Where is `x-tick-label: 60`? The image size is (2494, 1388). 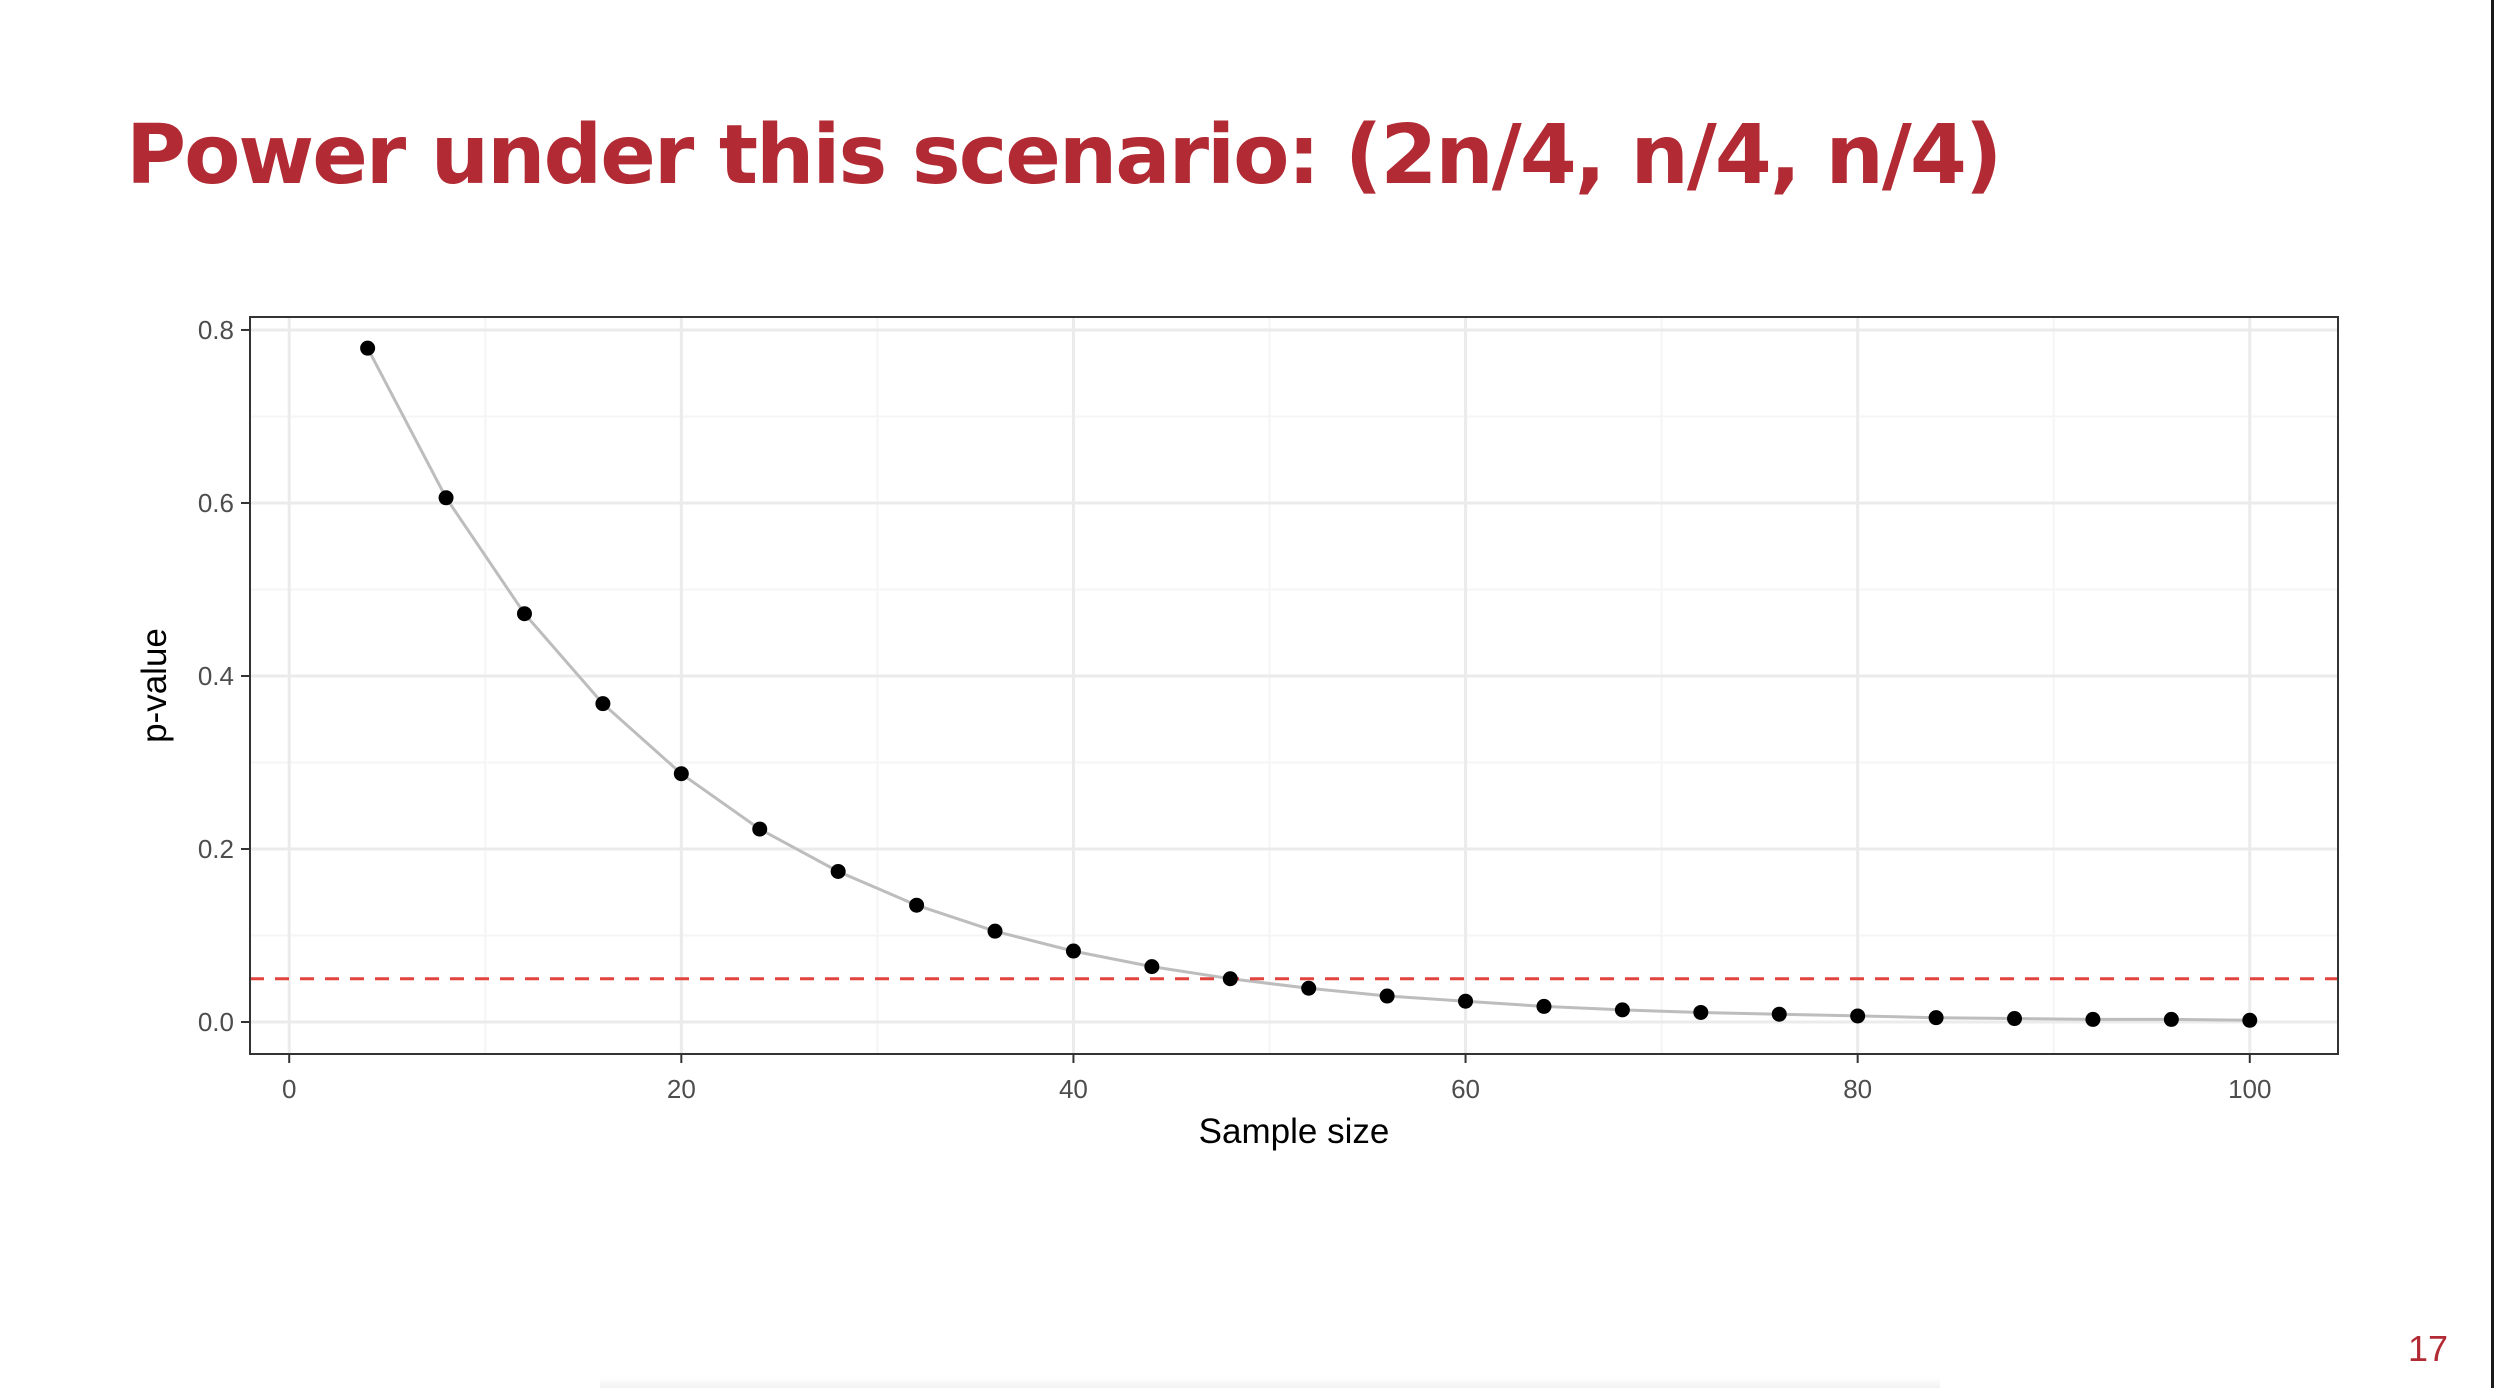
x-tick-label: 60 is located at coordinates (1465, 1089).